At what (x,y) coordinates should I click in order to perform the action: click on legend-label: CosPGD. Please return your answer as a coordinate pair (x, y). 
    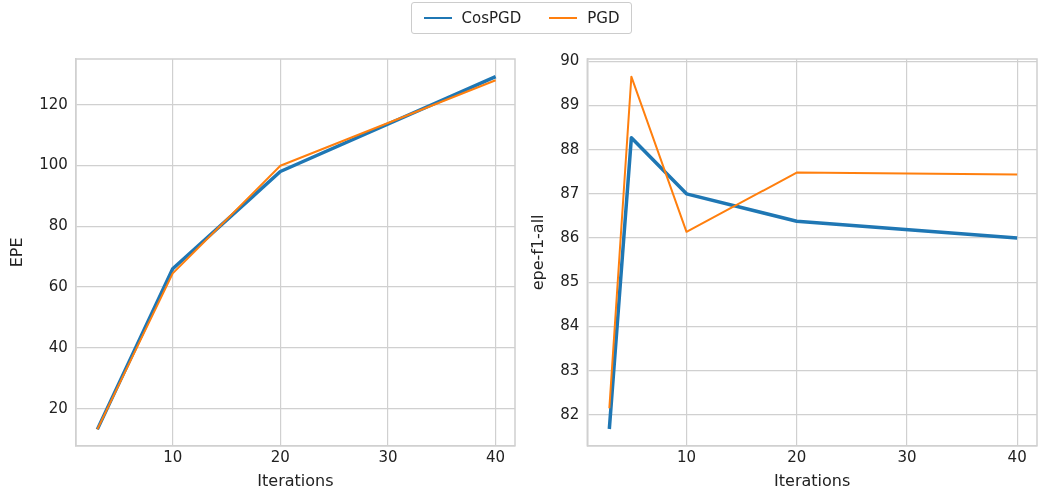
    Looking at the image, I should click on (491, 18).